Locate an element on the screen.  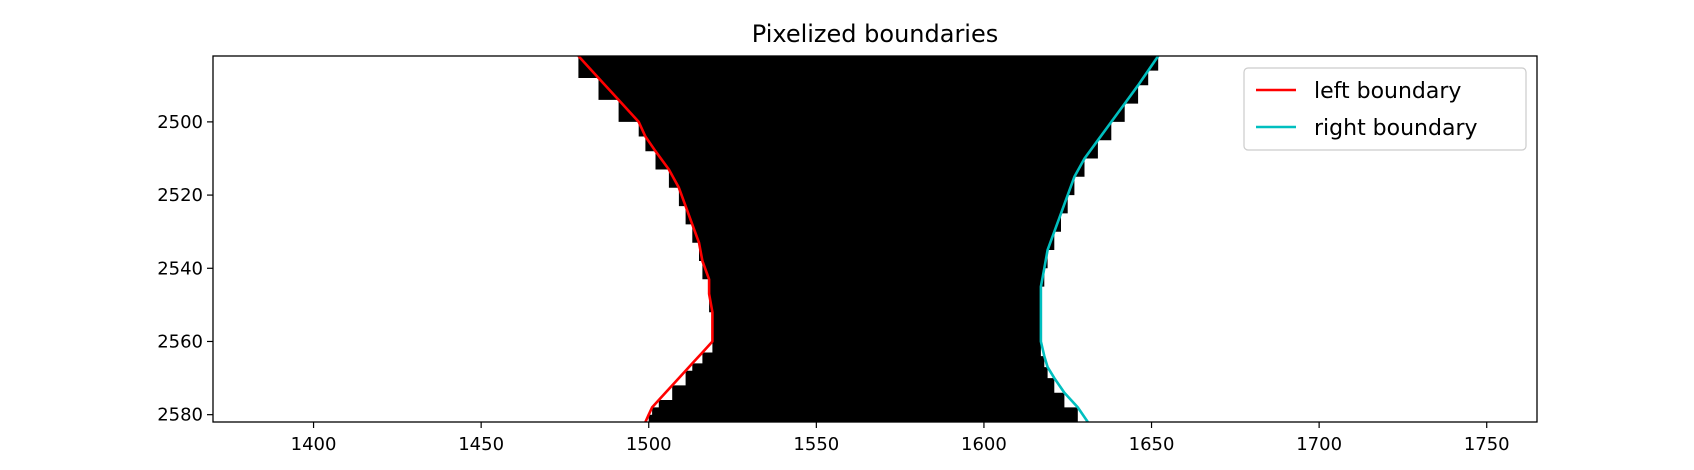
right-boundary-line is located at coordinates (1099, 239).